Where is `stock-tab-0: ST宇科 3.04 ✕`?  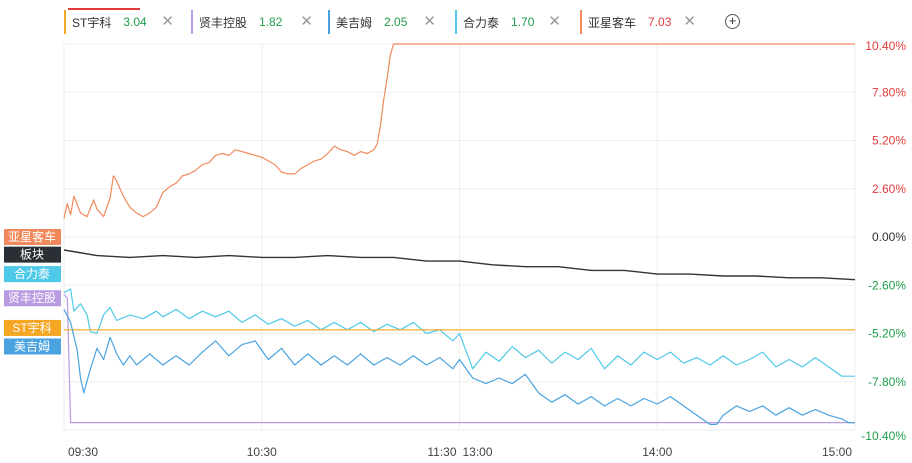
stock-tab-0: ST宇科 3.04 ✕ is located at coordinates (122, 22).